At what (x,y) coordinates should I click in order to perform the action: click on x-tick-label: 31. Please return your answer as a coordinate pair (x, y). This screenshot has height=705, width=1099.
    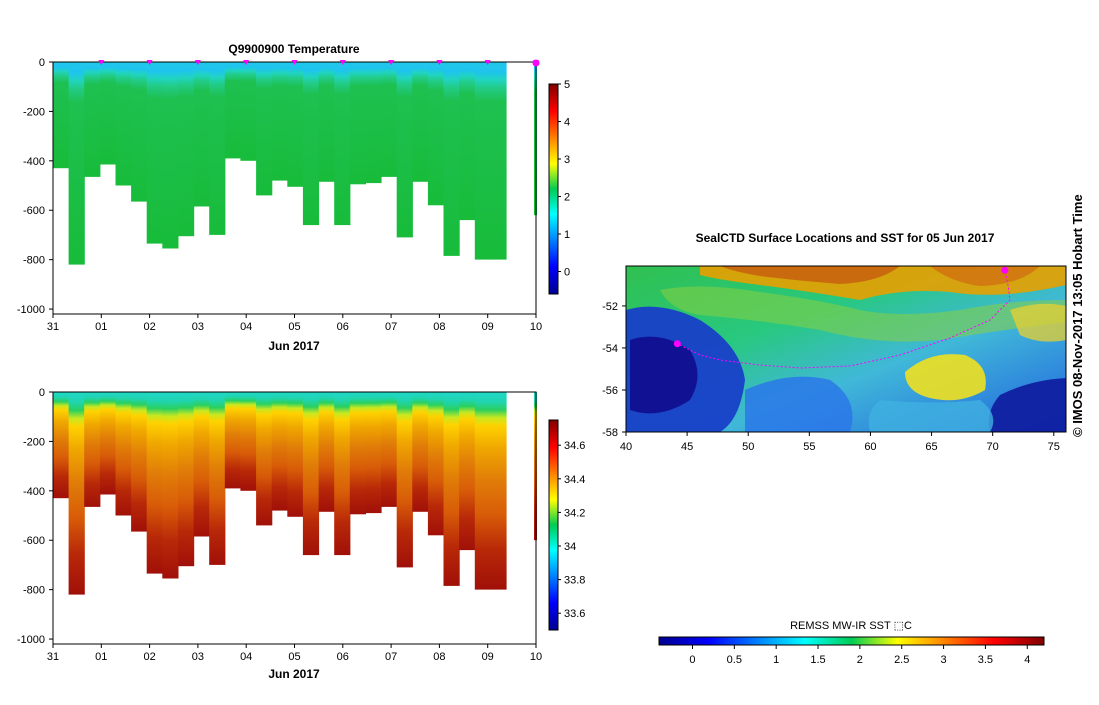
    Looking at the image, I should click on (53, 327).